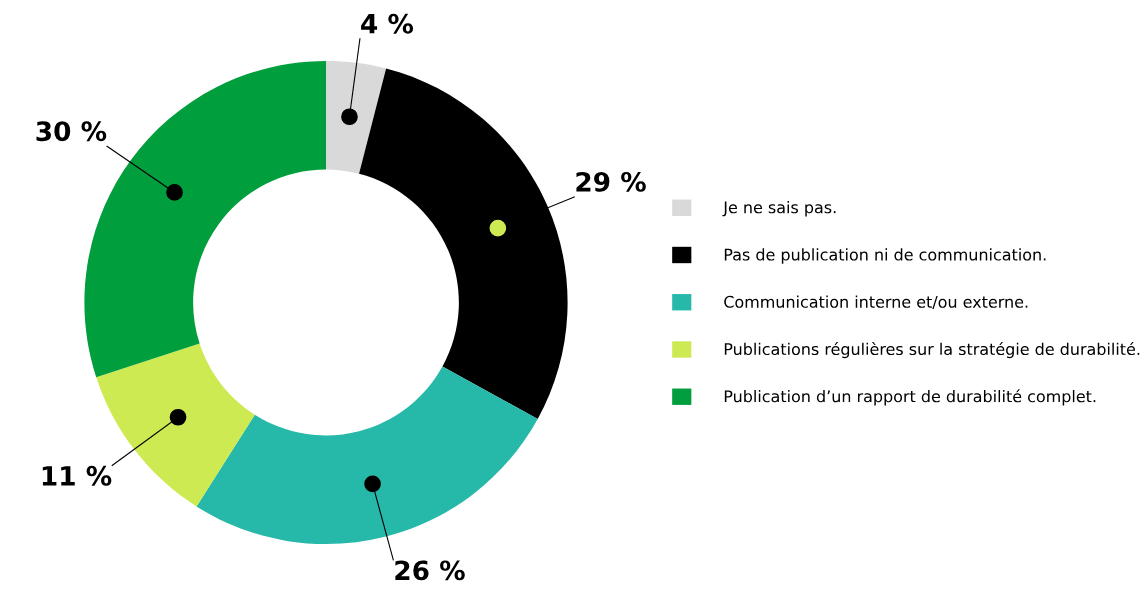  What do you see at coordinates (932, 350) in the screenshot?
I see `legend-label: Publications régulières sur la stratégie de durabilité.` at bounding box center [932, 350].